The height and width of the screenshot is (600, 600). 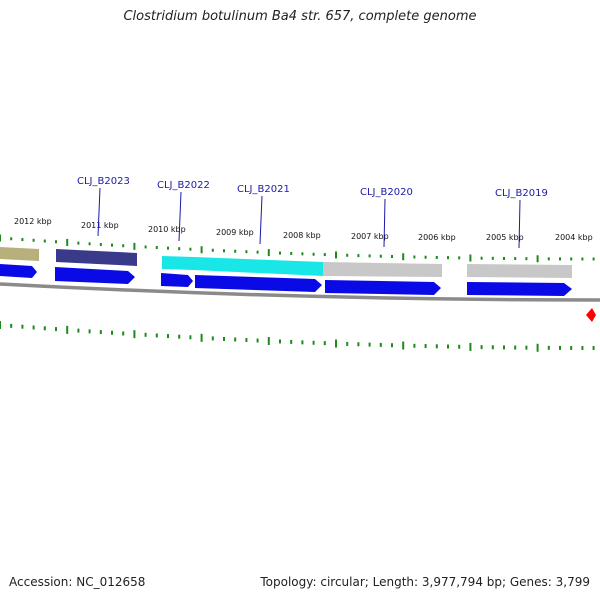 What do you see at coordinates (167, 229) in the screenshot?
I see `scale-label-2010: 2010 kbp` at bounding box center [167, 229].